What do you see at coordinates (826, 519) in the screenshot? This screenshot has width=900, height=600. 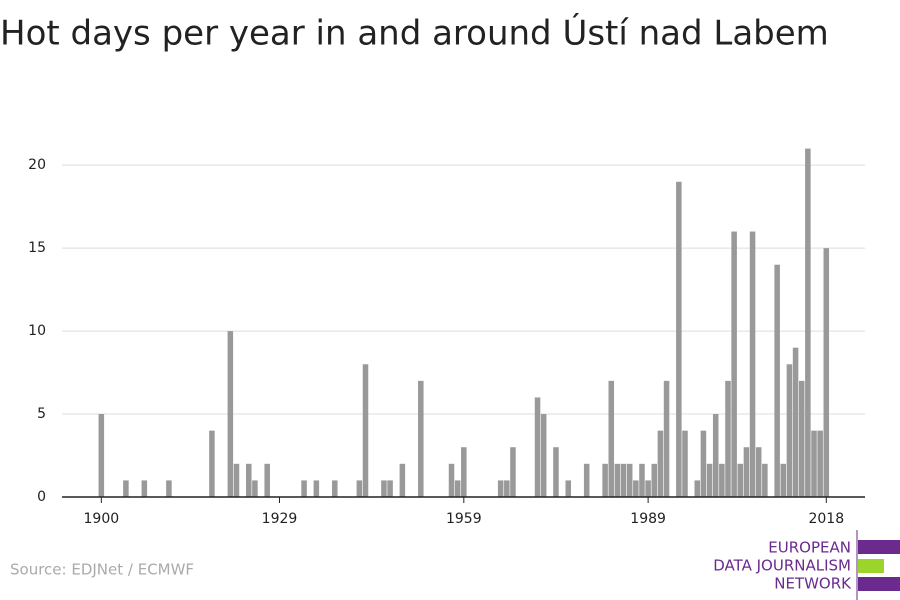 I see `x-tick-label: 2018` at bounding box center [826, 519].